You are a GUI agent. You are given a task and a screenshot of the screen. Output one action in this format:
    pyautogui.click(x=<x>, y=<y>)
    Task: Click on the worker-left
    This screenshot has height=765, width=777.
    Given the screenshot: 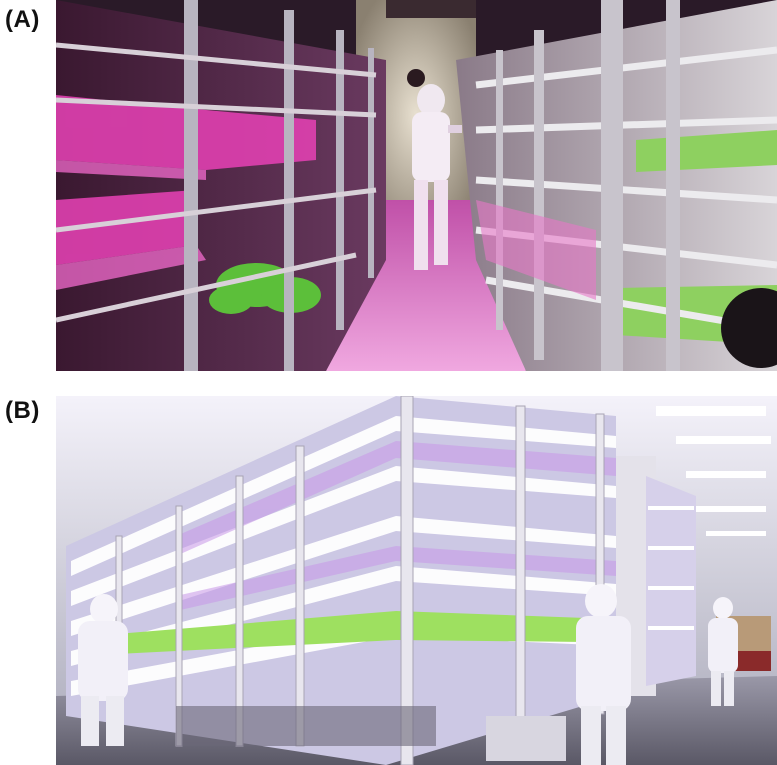 What is the action you would take?
    pyautogui.click(x=103, y=670)
    